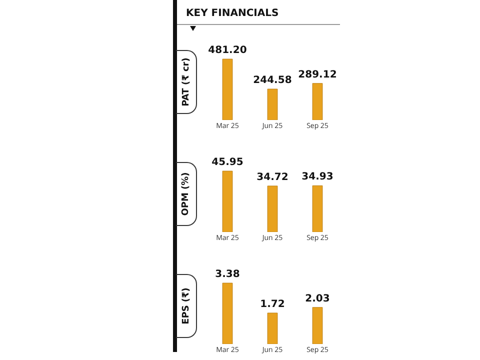 The width and height of the screenshot is (480, 360). Describe the element at coordinates (227, 50) in the screenshot. I see `data-label: 481.20` at that location.